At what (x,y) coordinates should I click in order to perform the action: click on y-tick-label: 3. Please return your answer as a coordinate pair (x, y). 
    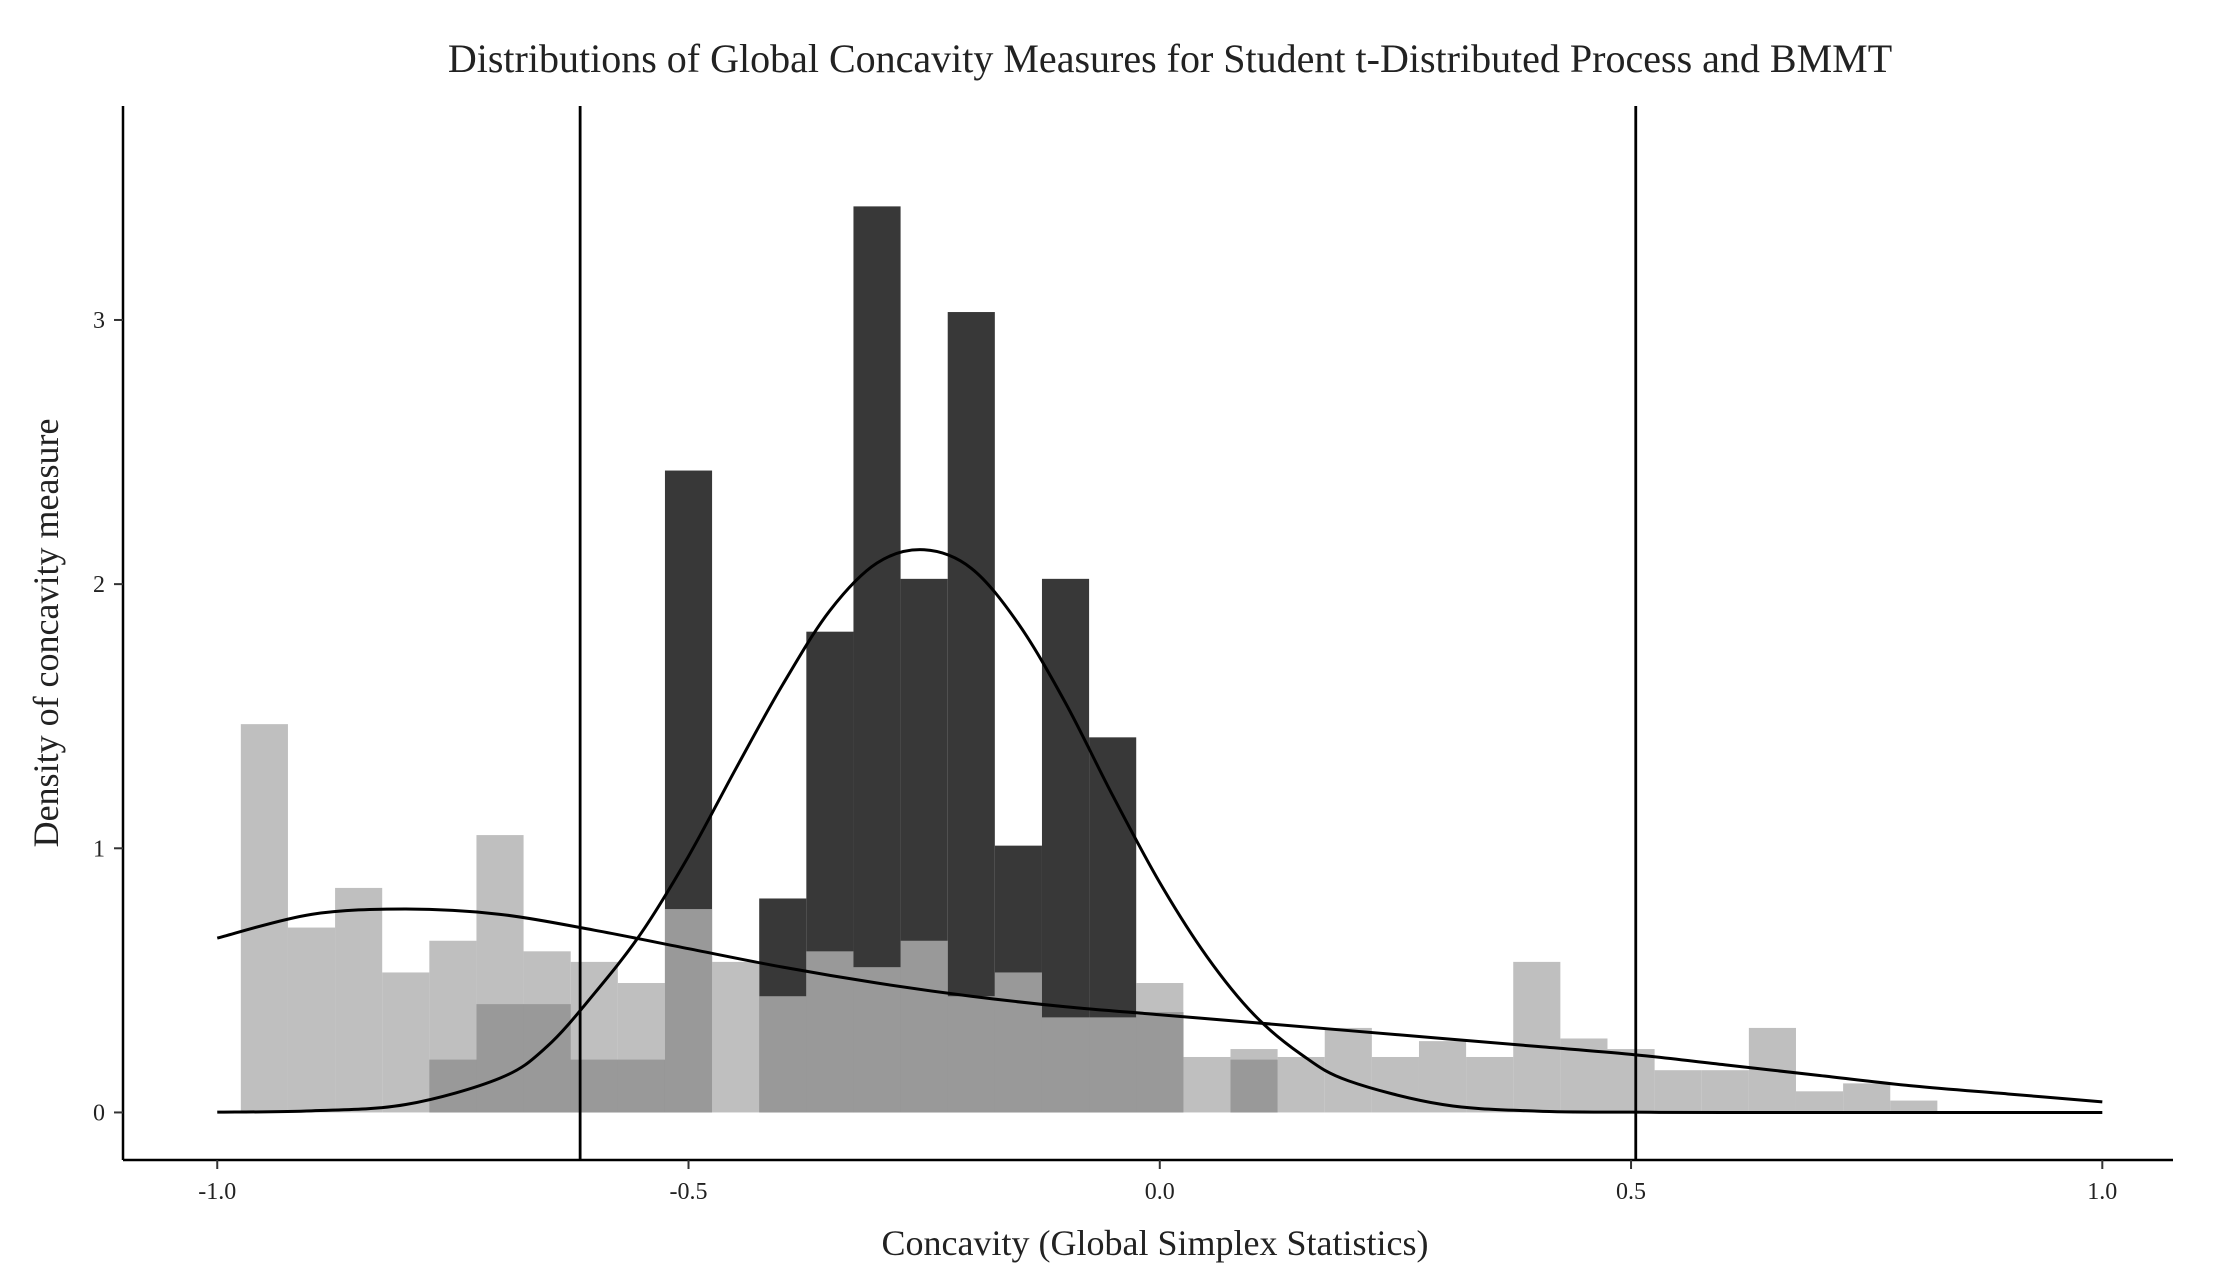
    Looking at the image, I should click on (99, 321).